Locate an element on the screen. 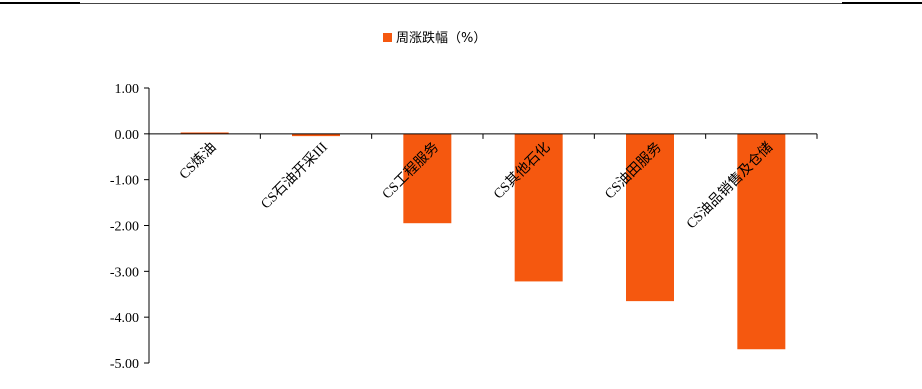  y-tick-label: 1.00 is located at coordinates (127, 89).